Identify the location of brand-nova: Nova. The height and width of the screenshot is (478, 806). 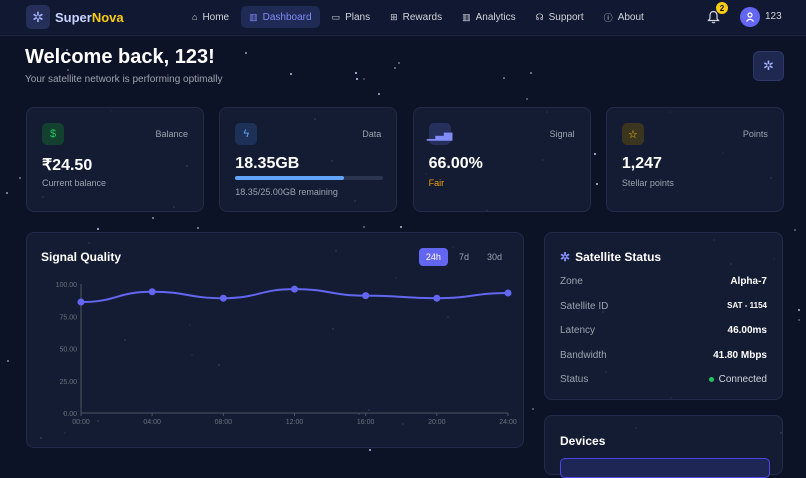
(107, 17).